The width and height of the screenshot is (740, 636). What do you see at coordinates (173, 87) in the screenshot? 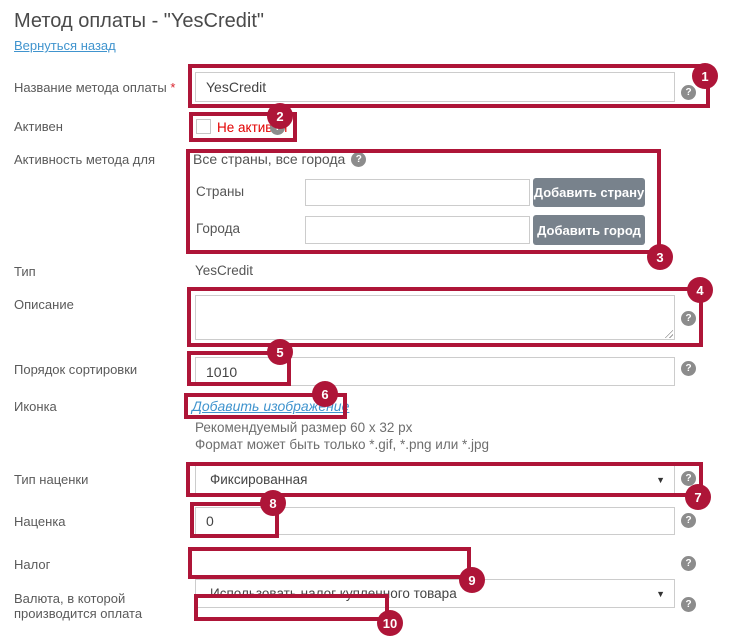
I see `required-asterisk: *` at bounding box center [173, 87].